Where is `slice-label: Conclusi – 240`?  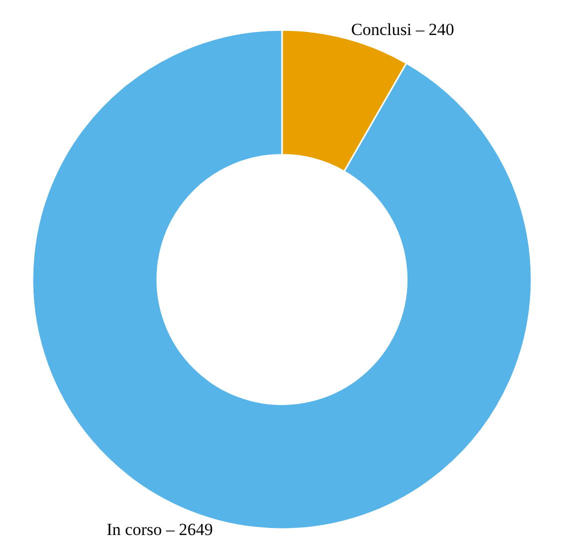 slice-label: Conclusi – 240 is located at coordinates (402, 30).